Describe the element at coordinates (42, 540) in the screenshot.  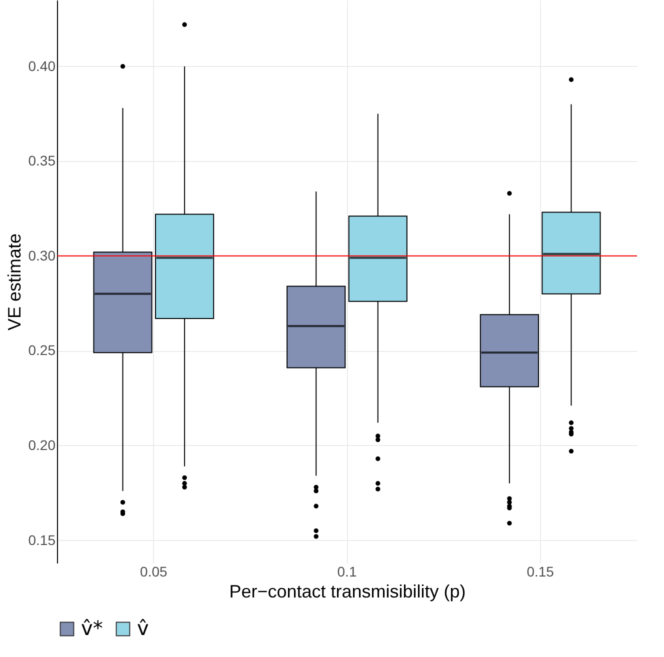
I see `y-tick-label: 0.15` at that location.